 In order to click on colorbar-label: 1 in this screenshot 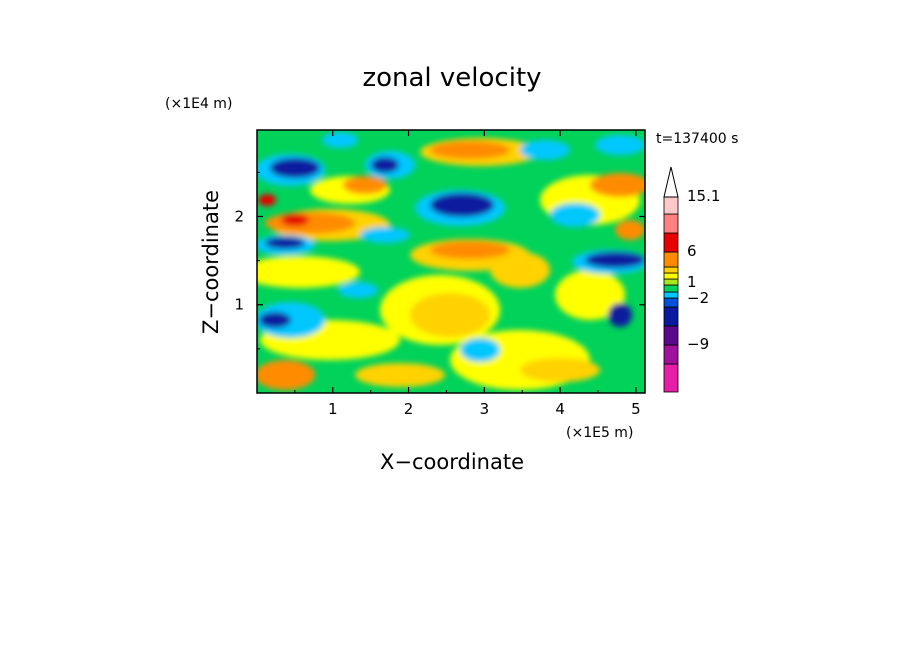, I will do `click(692, 282)`.